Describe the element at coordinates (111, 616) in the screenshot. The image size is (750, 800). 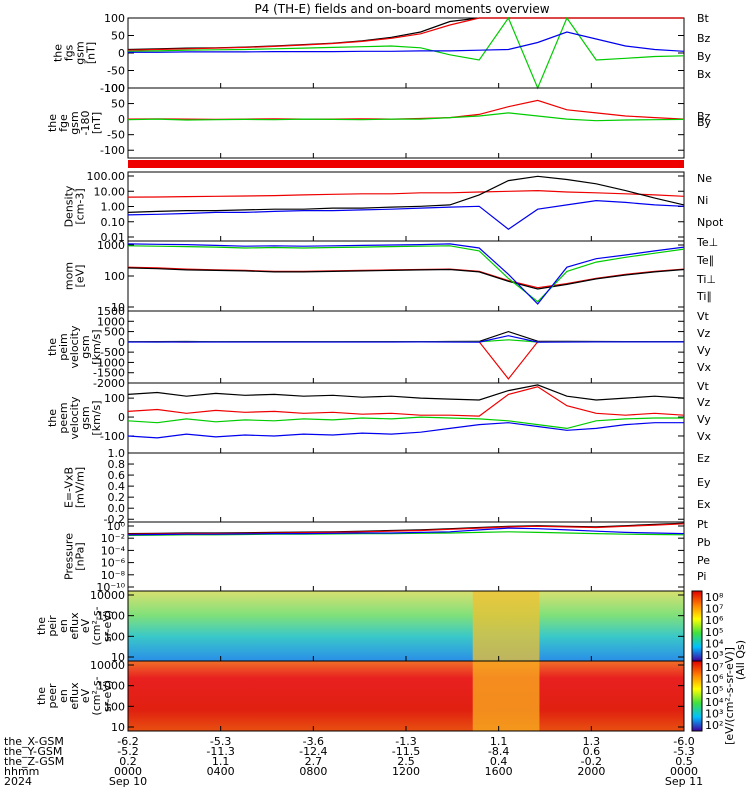
I see `peir-en-eflux-ytick-label: 1000` at that location.